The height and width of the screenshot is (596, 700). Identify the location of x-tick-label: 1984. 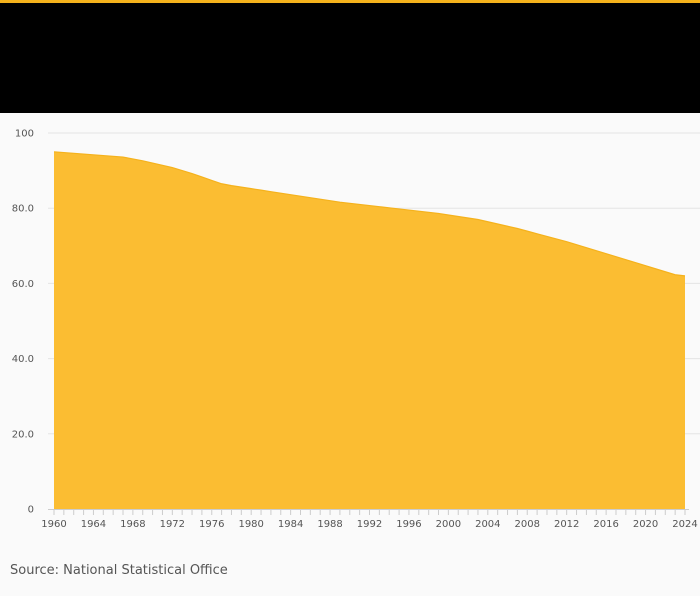
(290, 524).